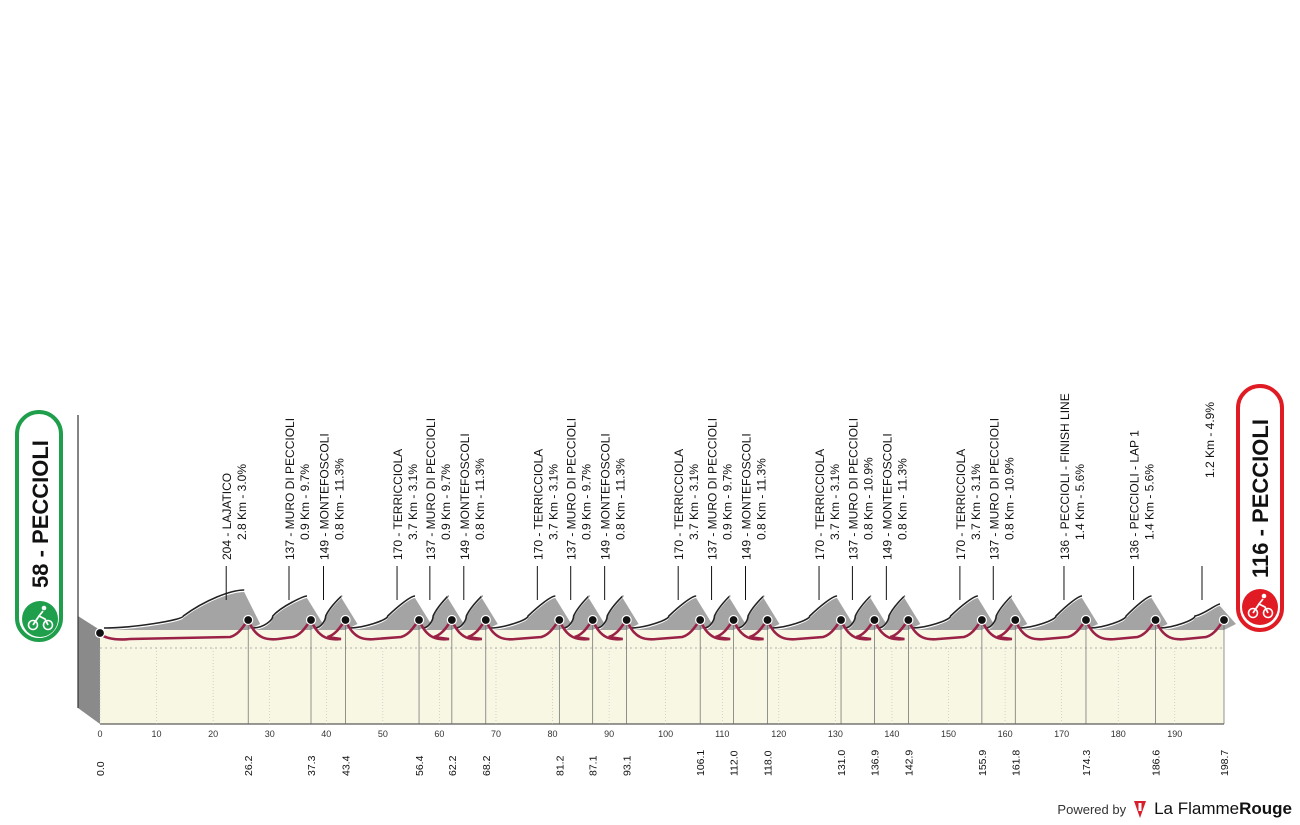 The width and height of the screenshot is (1300, 825). What do you see at coordinates (875, 763) in the screenshot?
I see `marker-km-label: 136.9` at bounding box center [875, 763].